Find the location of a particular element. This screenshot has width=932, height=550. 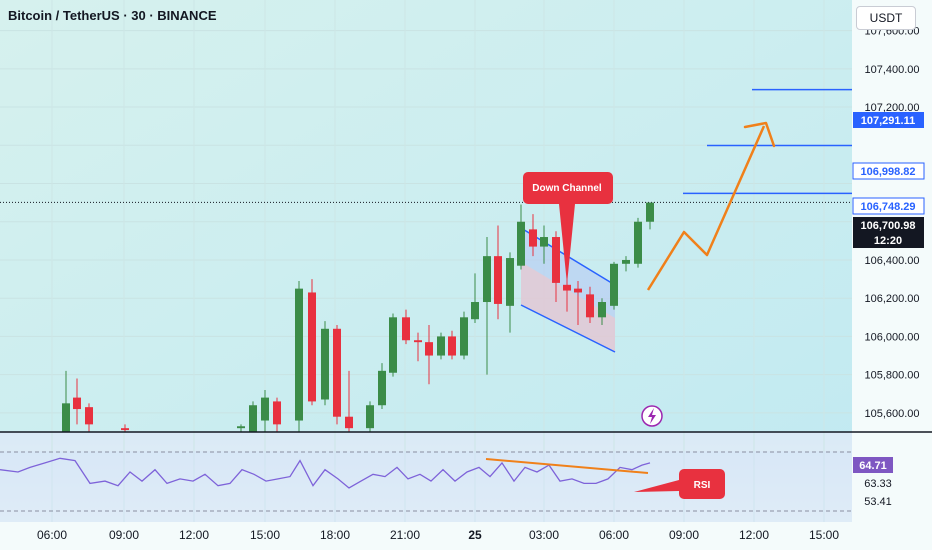

rsi-divergence-line is located at coordinates (567, 466).